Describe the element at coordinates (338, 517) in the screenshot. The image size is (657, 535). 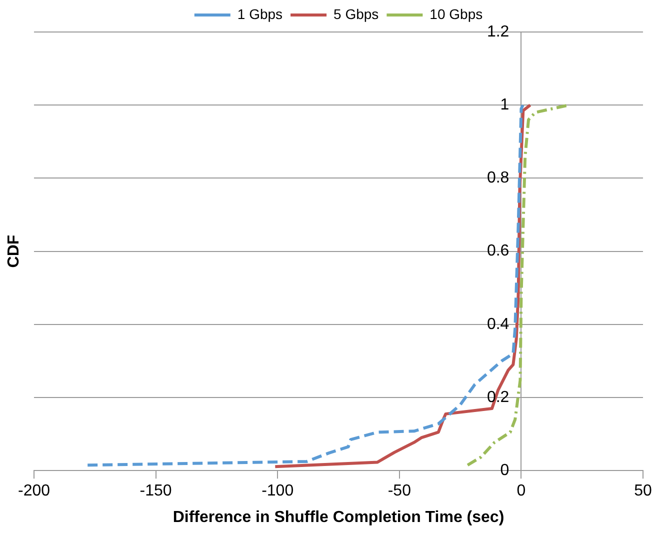
I see `x-axis-title: Difference in Shuffle Completion Time (sec)` at that location.